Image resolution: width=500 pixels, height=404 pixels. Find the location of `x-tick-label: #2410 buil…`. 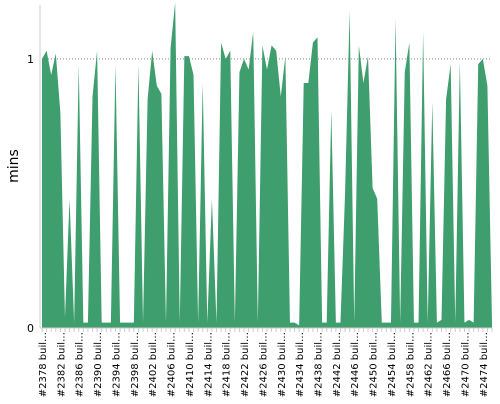

x-tick-label: #2410 buil… is located at coordinates (190, 364).